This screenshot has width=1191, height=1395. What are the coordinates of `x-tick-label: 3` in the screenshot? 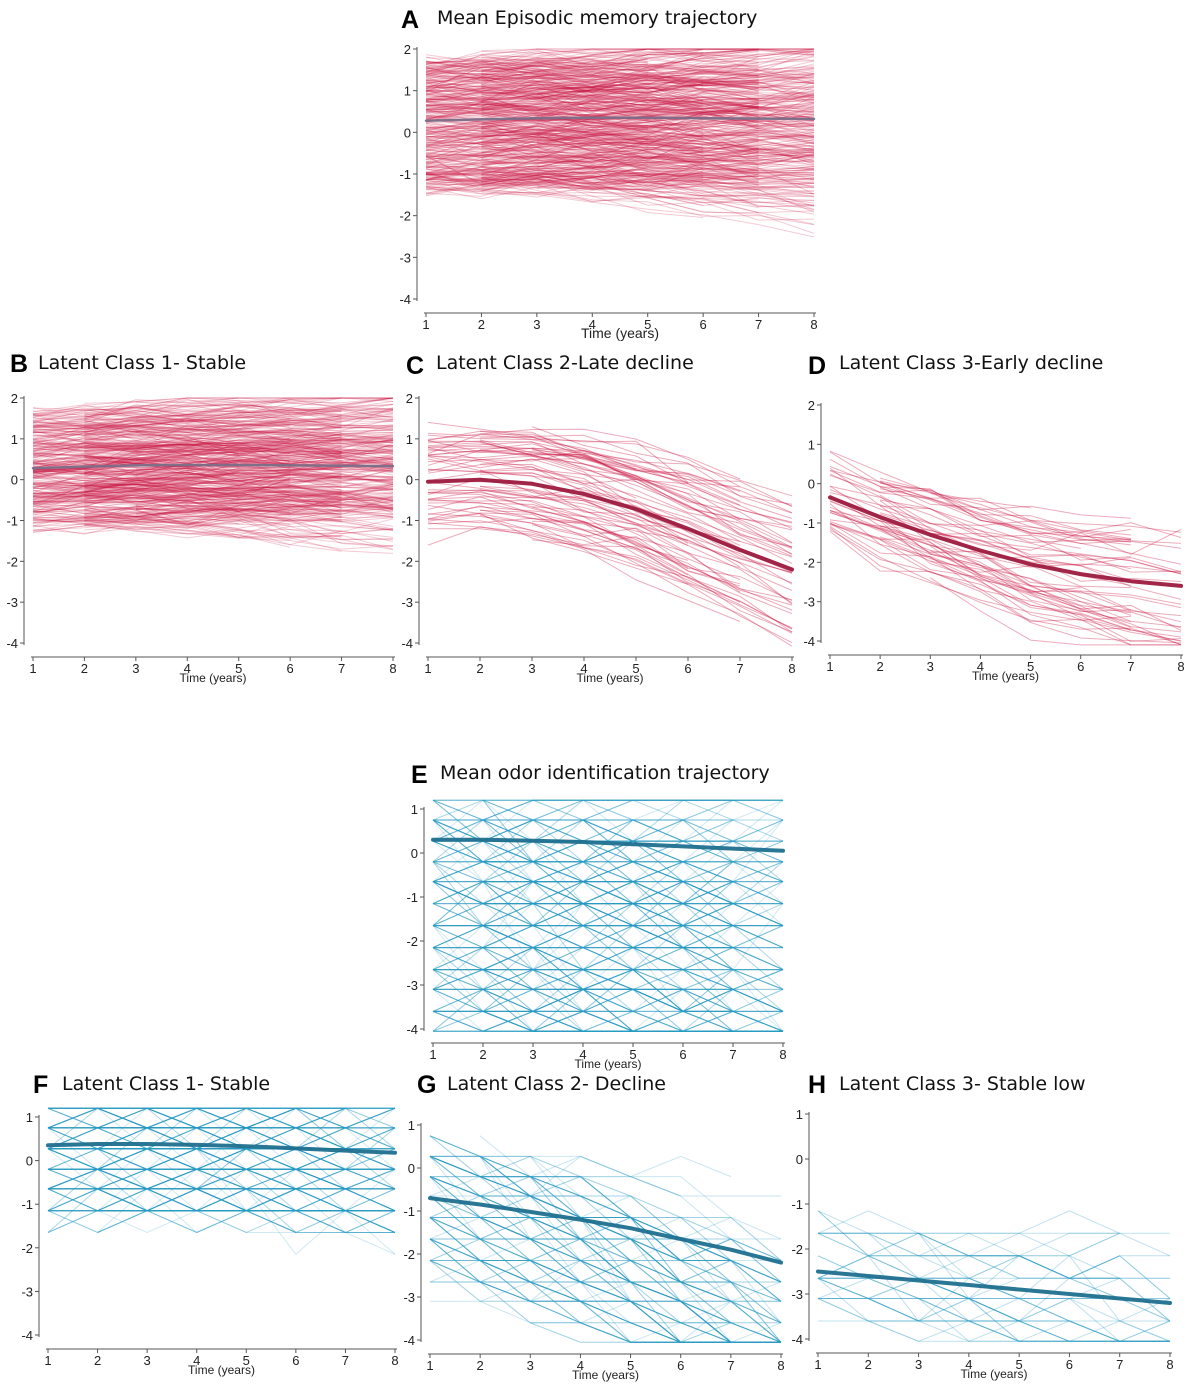 It's located at (147, 1360).